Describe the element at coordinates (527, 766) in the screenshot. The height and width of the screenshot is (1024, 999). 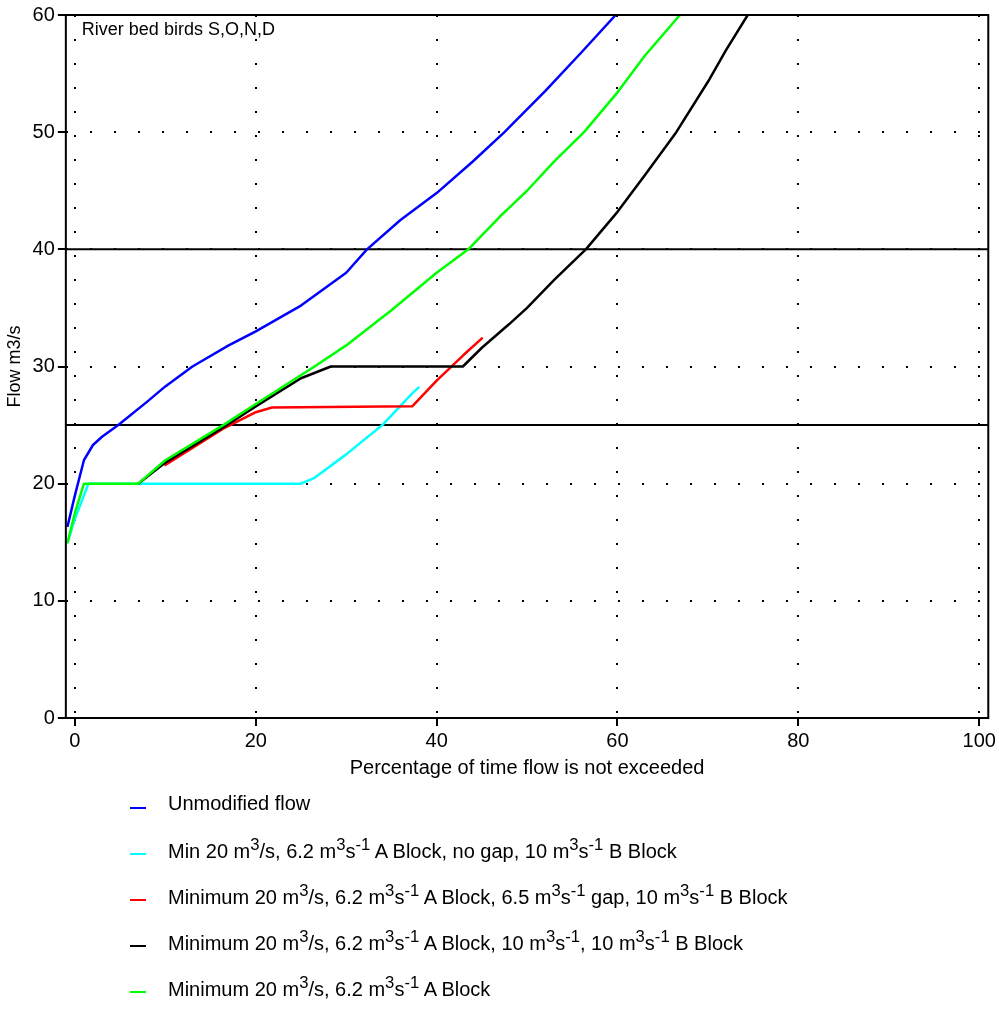
I see `x-axis-title: Percentage of time flow is not exceeded` at that location.